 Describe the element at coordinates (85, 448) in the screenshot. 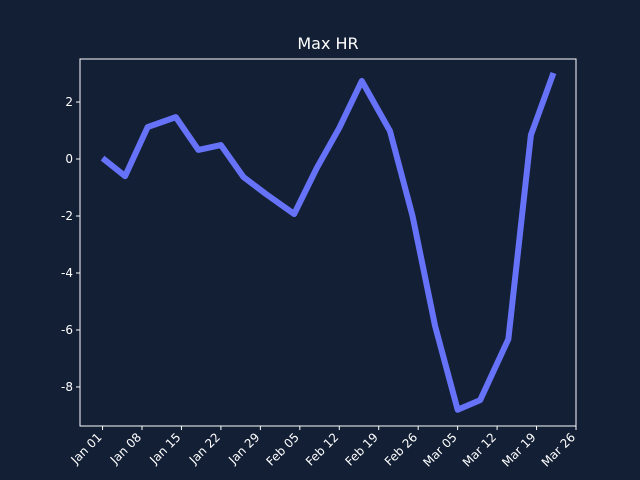

I see `x-tick-label: Jan 01` at that location.